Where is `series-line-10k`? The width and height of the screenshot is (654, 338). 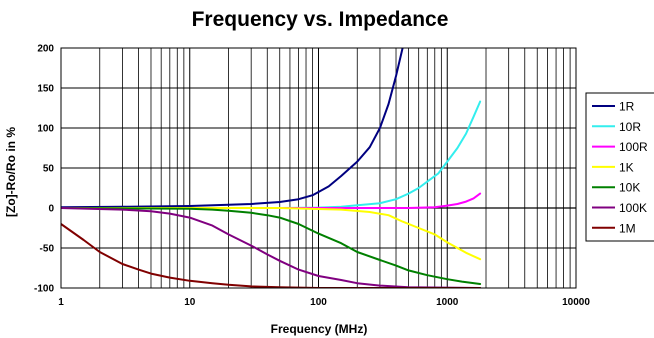
series-line-10k is located at coordinates (271, 246).